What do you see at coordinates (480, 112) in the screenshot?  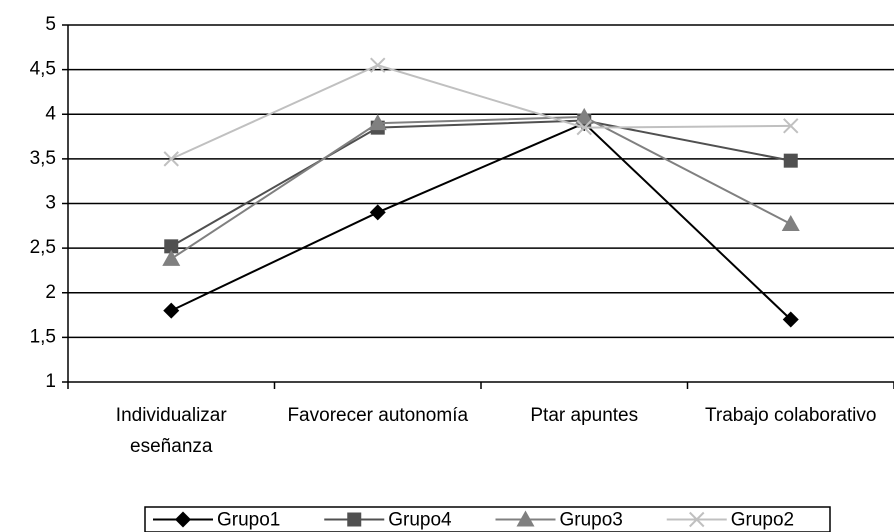 I see `series-line` at bounding box center [480, 112].